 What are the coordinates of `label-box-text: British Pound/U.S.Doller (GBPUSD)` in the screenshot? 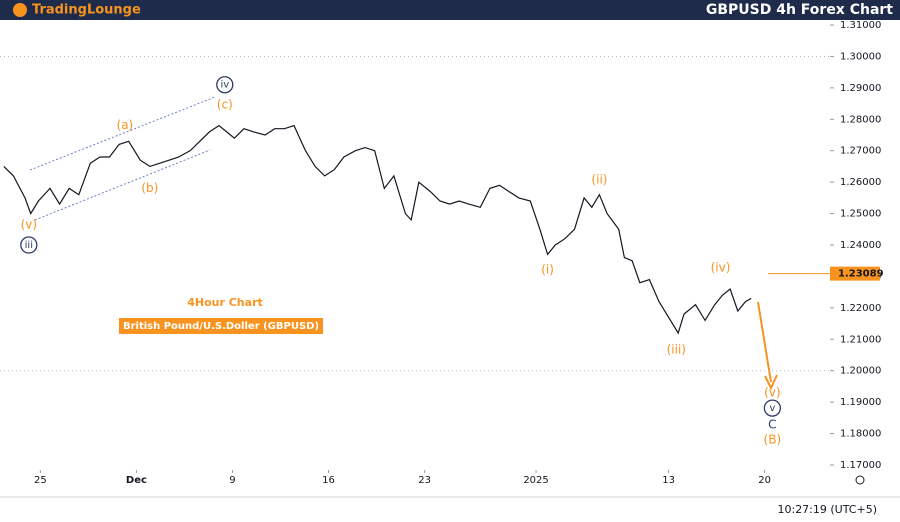 It's located at (221, 326).